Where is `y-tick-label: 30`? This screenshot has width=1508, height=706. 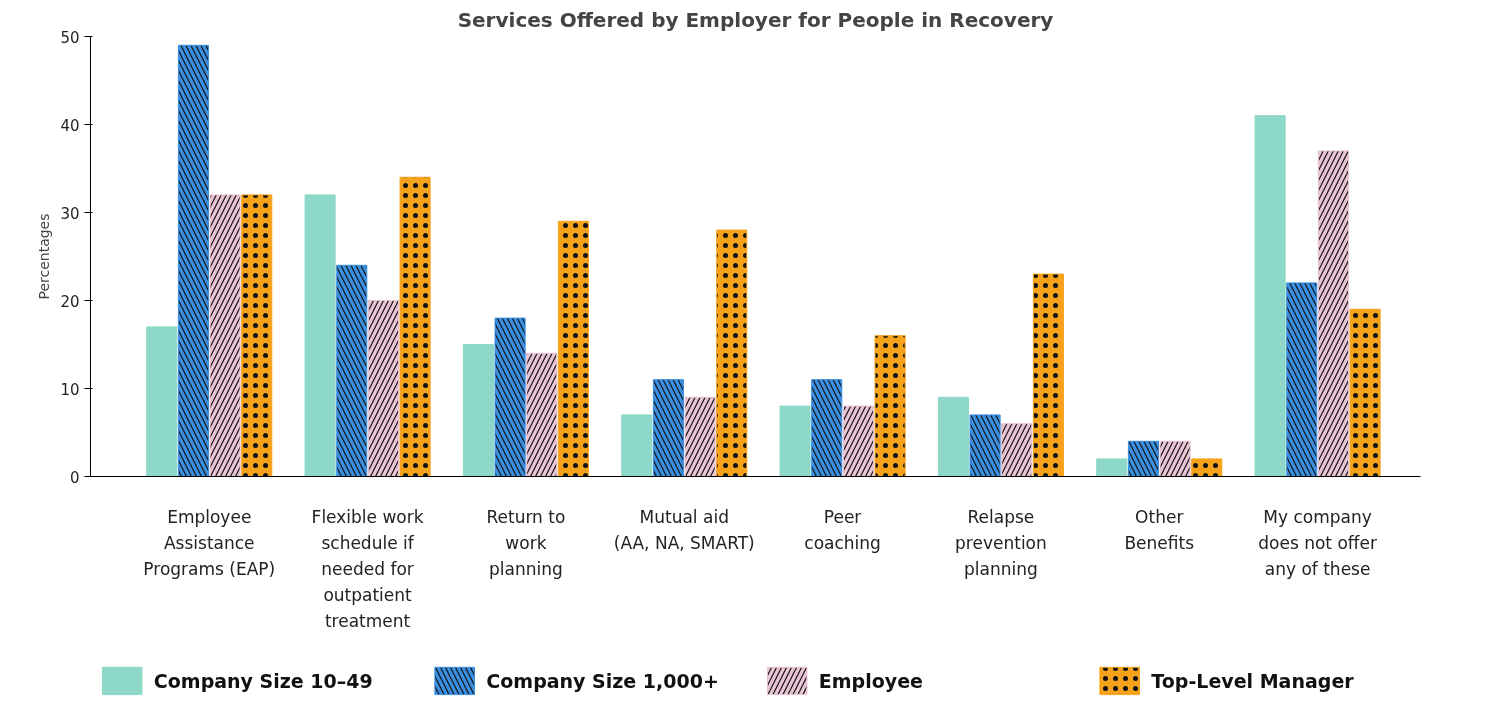 y-tick-label: 30 is located at coordinates (70, 213).